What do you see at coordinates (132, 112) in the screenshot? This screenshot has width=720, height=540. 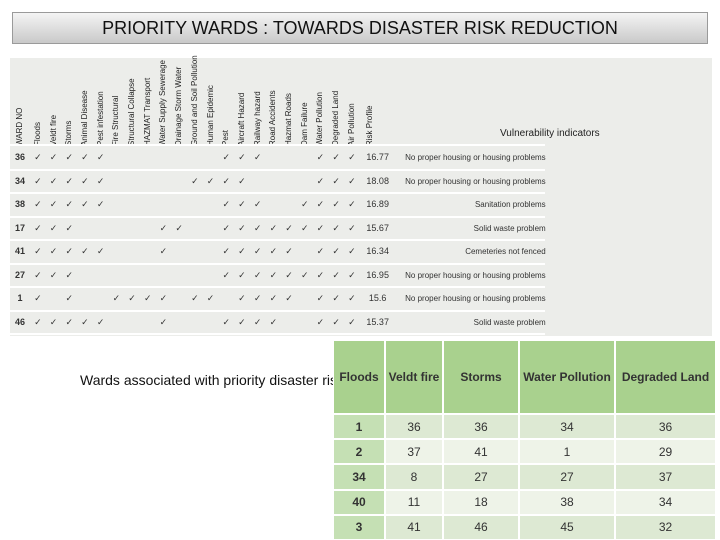 I see `column-header: Structural Collapse` at bounding box center [132, 112].